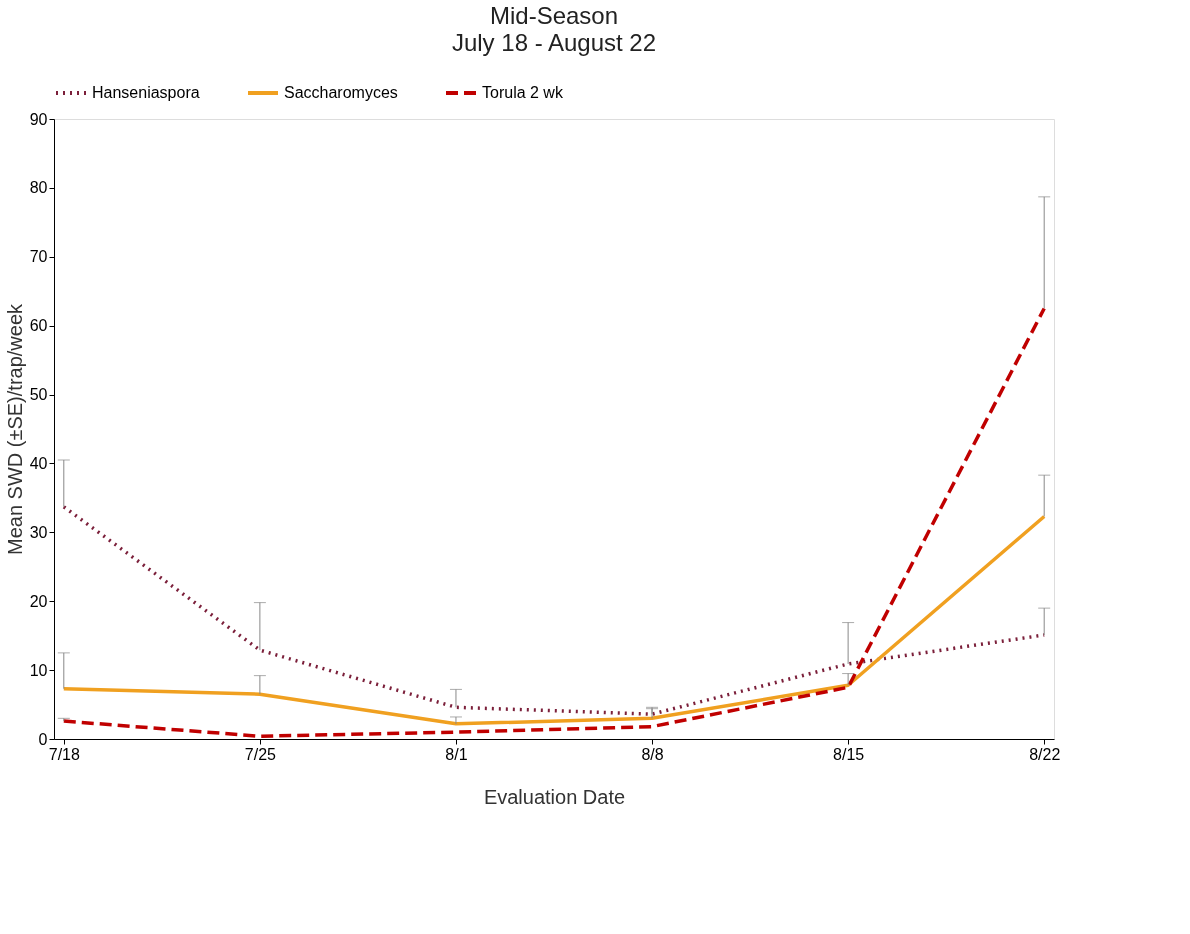  Describe the element at coordinates (38, 188) in the screenshot. I see `y-tick-label: 80` at that location.